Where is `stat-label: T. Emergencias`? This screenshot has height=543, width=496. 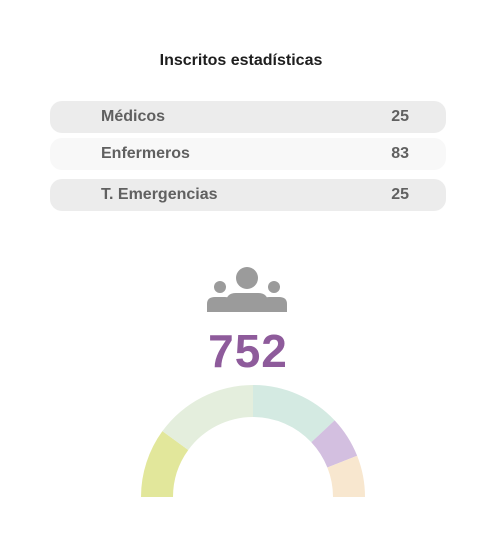
stat-label: T. Emergencias is located at coordinates (159, 194).